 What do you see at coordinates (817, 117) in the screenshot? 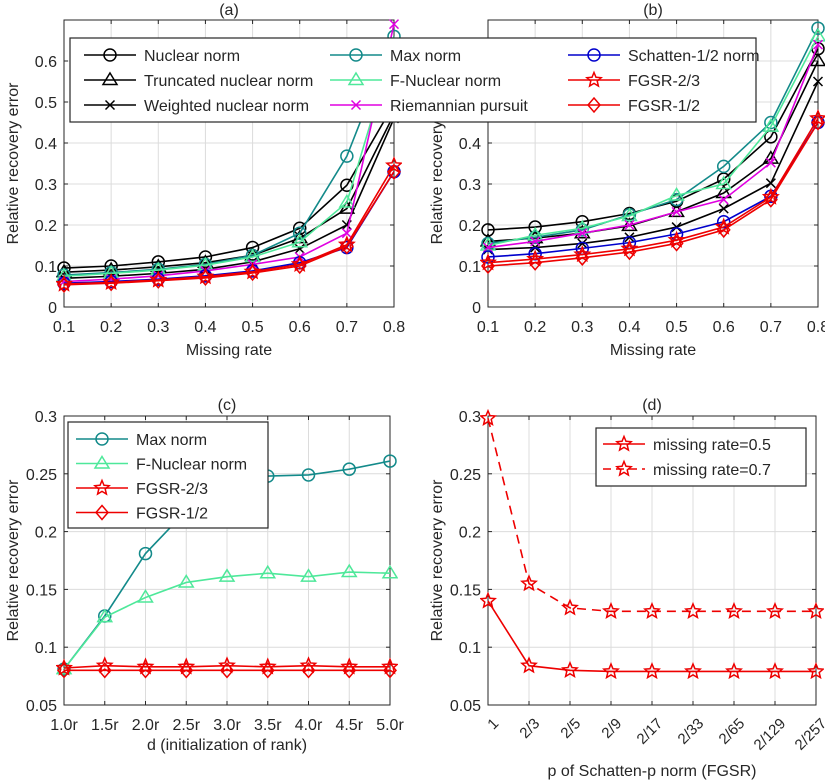
I see `panel-b-series-fgsr-2-3-point` at bounding box center [817, 117].